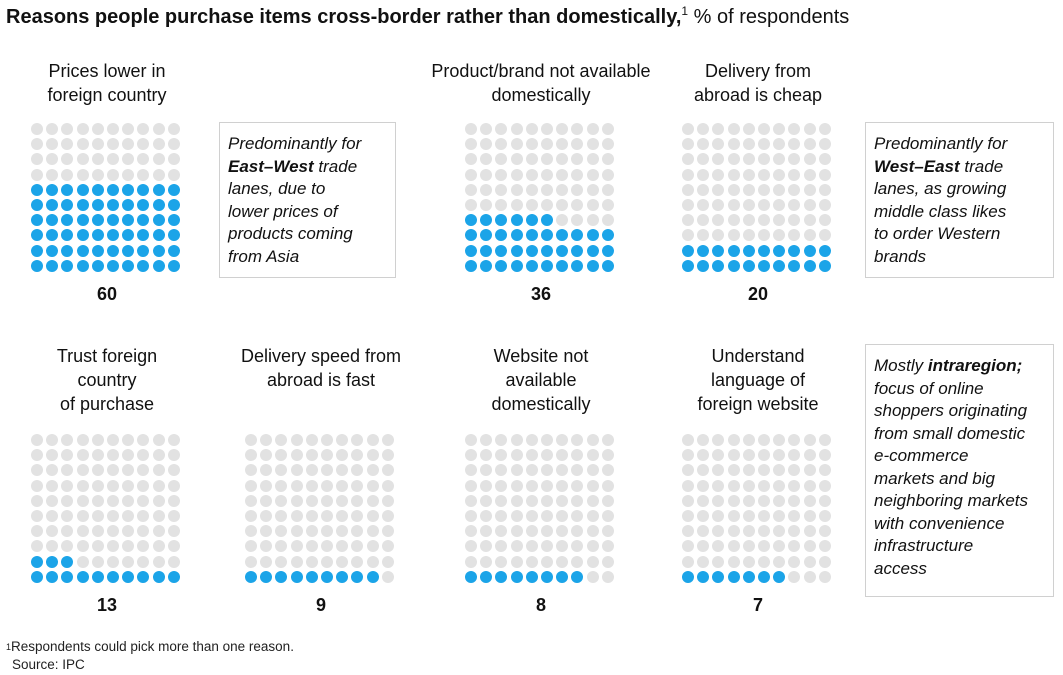 The image size is (1063, 675). Describe the element at coordinates (107, 605) in the screenshot. I see `panel-value: 13` at that location.